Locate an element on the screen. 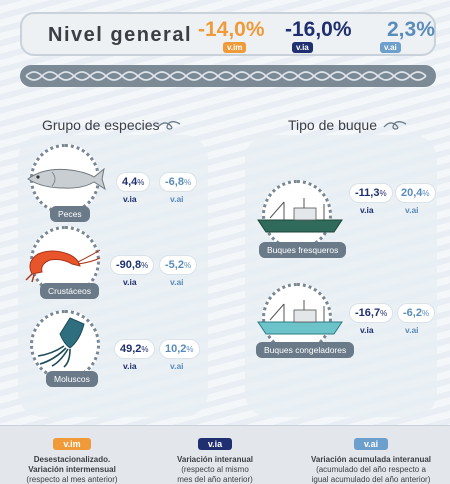 The image size is (450, 484). legend-vai-line3: igual acumulado del año anterior) is located at coordinates (371, 479).